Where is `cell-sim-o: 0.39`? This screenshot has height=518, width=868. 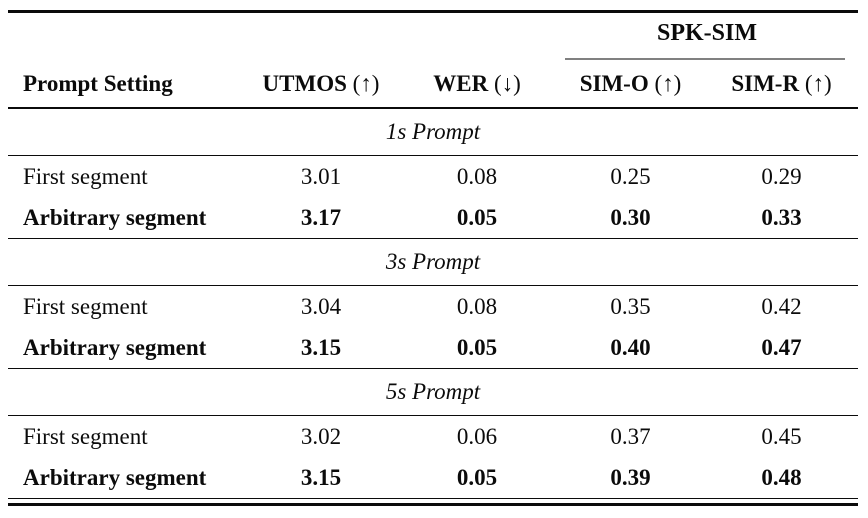
cell-sim-o: 0.39 is located at coordinates (630, 478).